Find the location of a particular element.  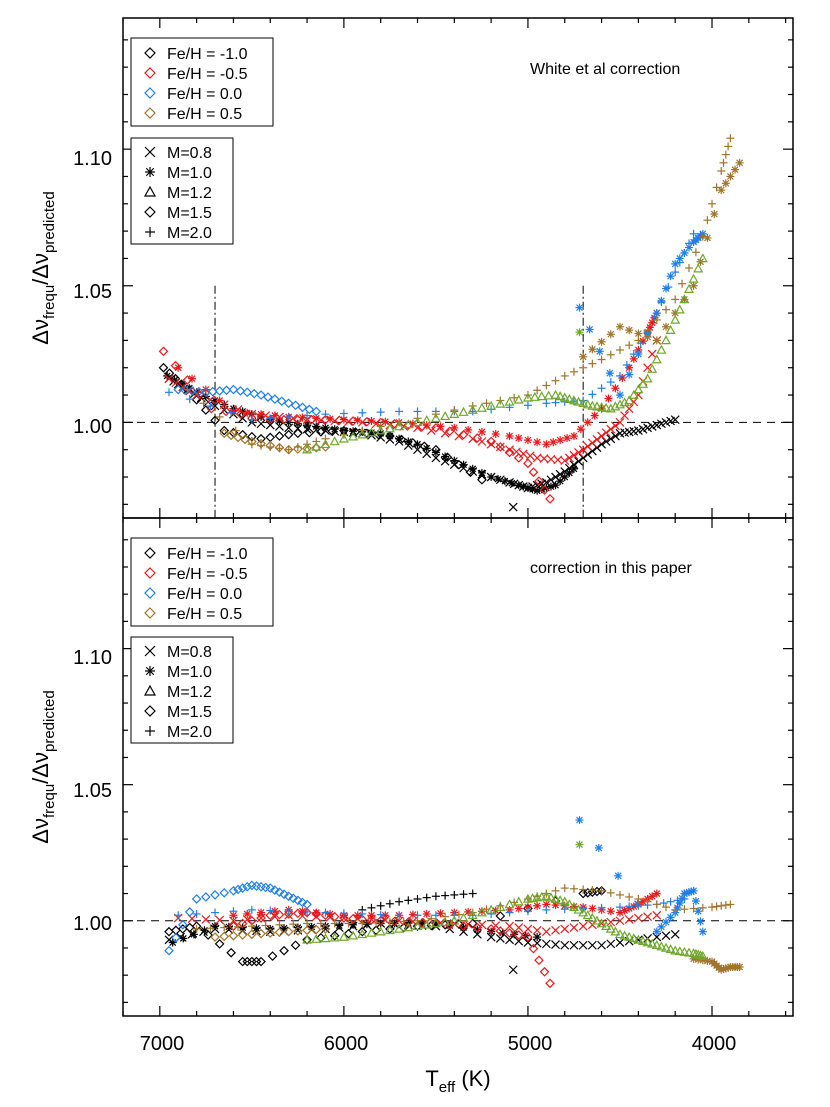

y-axis-title-bottom-slash: / is located at coordinates (40, 780).